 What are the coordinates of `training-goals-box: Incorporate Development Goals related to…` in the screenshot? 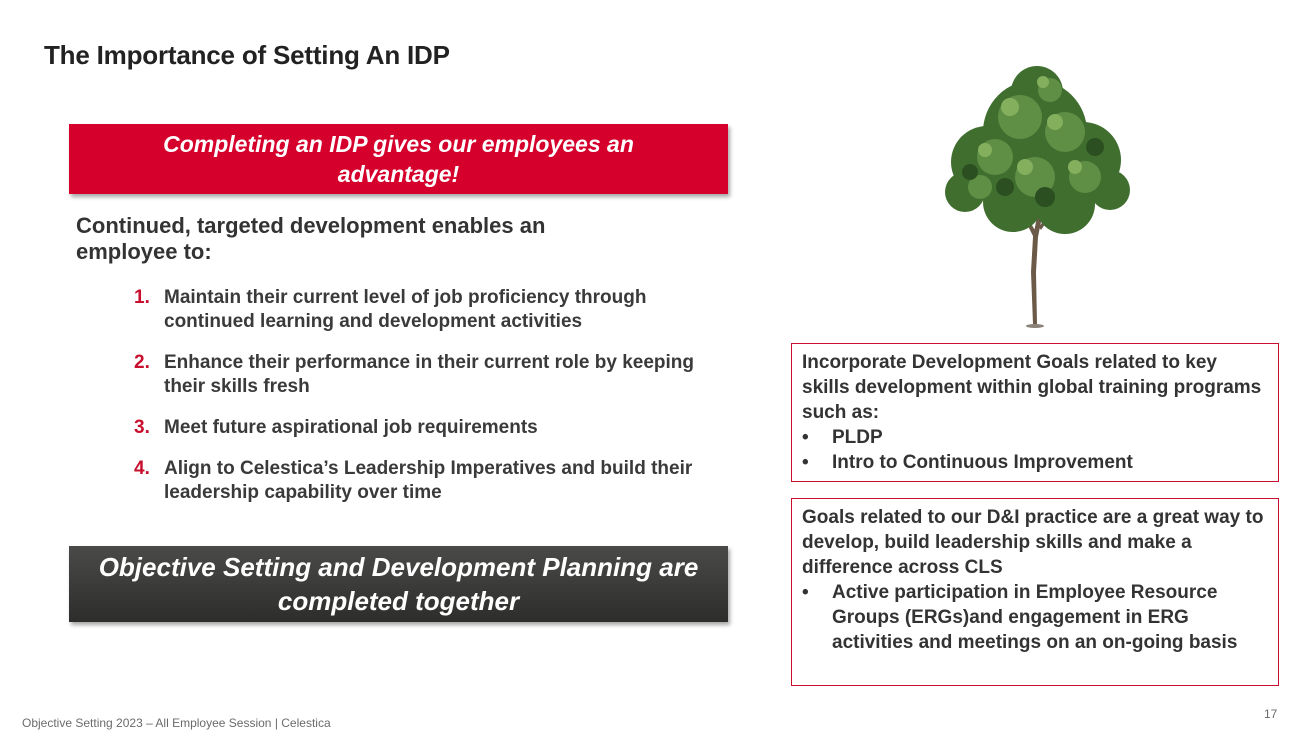 It's located at (1035, 412).